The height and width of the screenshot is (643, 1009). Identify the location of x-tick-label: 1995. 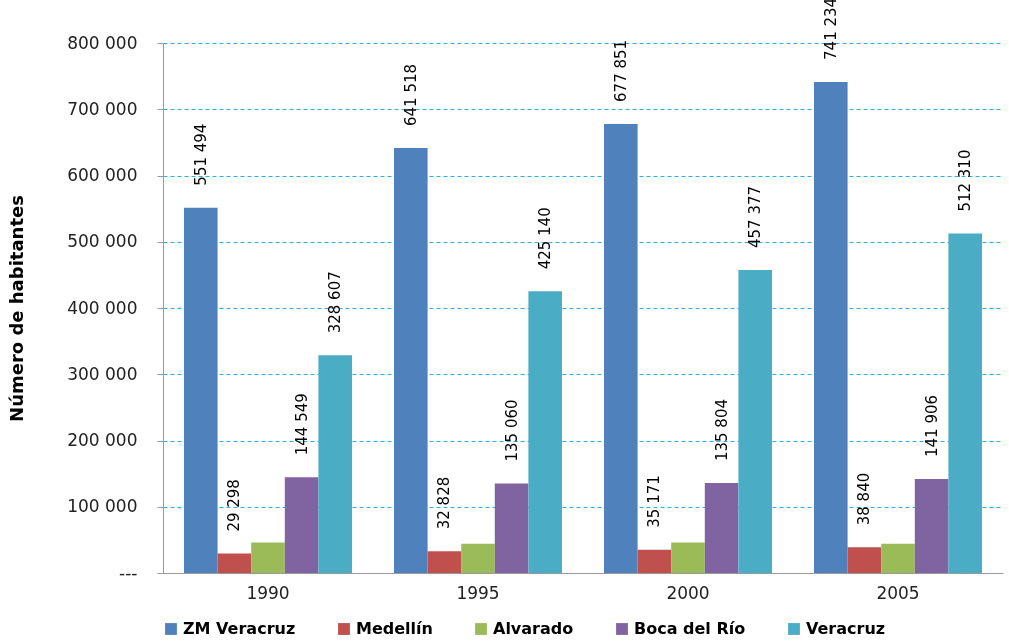
(478, 592).